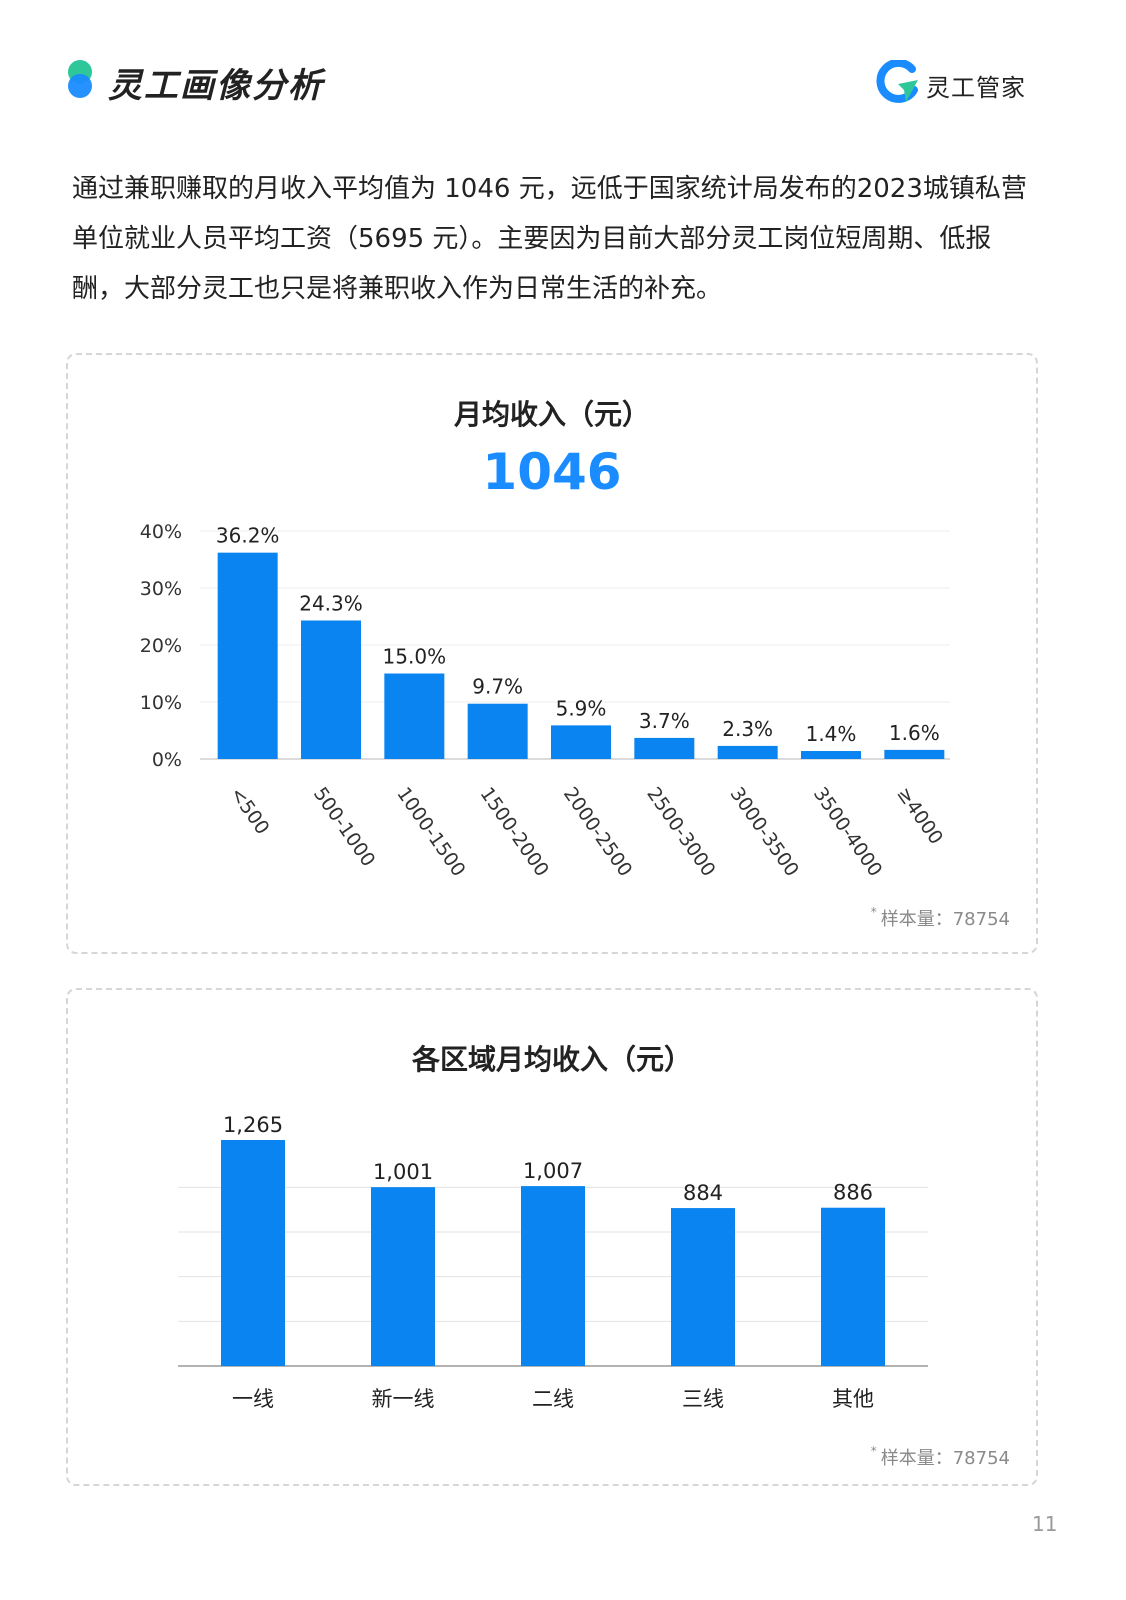 This screenshot has height=1600, width=1126. I want to click on x-tick-label: 2000-2500, so click(597, 831).